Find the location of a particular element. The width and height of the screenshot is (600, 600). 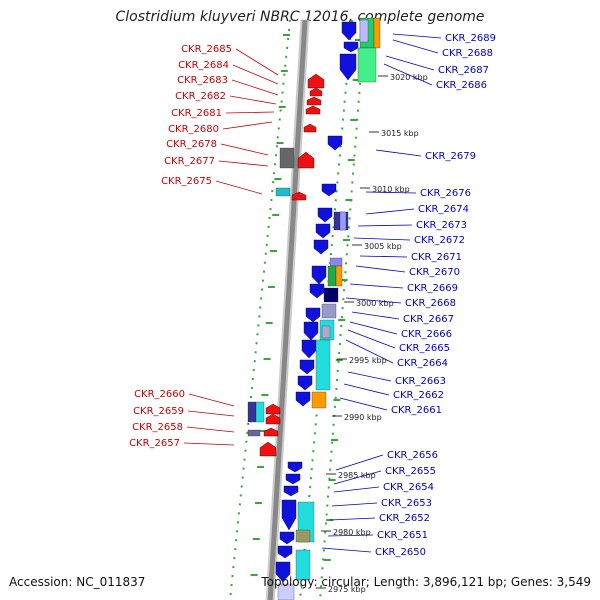

gene-label-right: CKR_2654 is located at coordinates (408, 487).